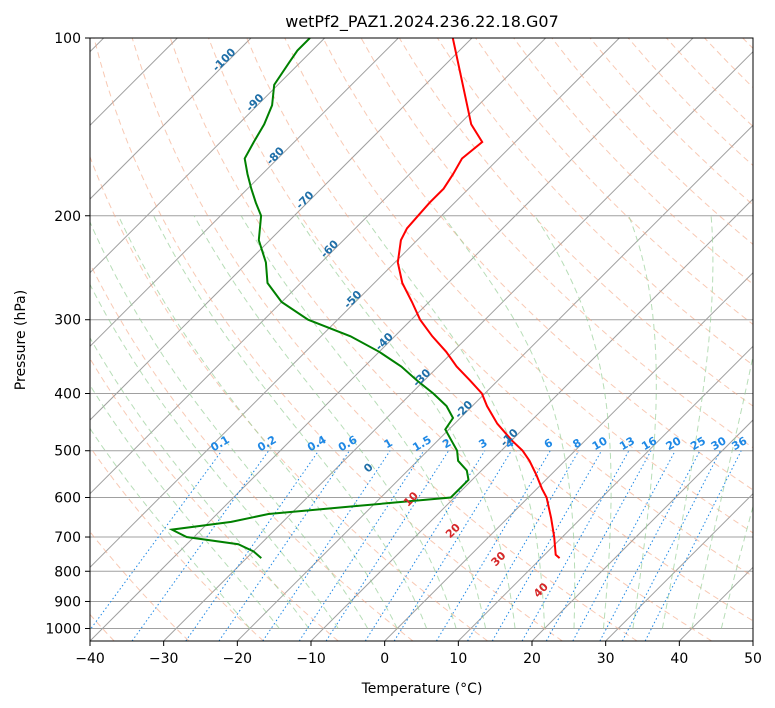  Describe the element at coordinates (67, 538) in the screenshot. I see `y-tick-label: 700` at that location.